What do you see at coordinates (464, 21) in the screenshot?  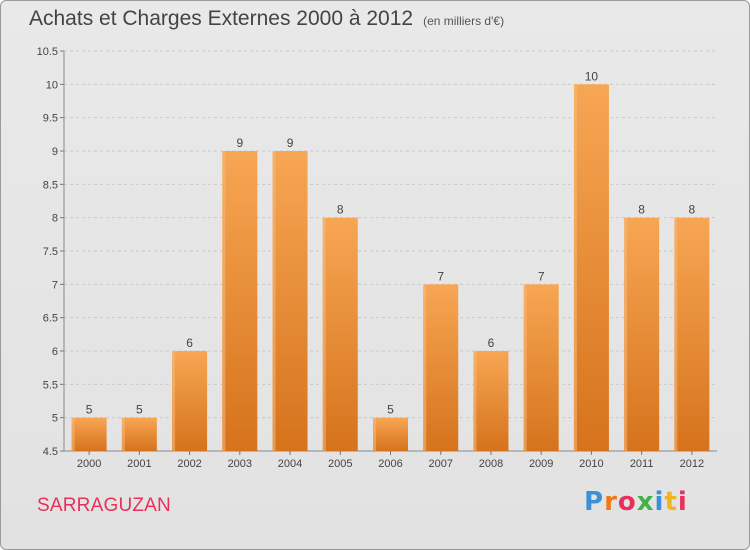 I see `chart-subtitle: (en milliers d'€)` at bounding box center [464, 21].